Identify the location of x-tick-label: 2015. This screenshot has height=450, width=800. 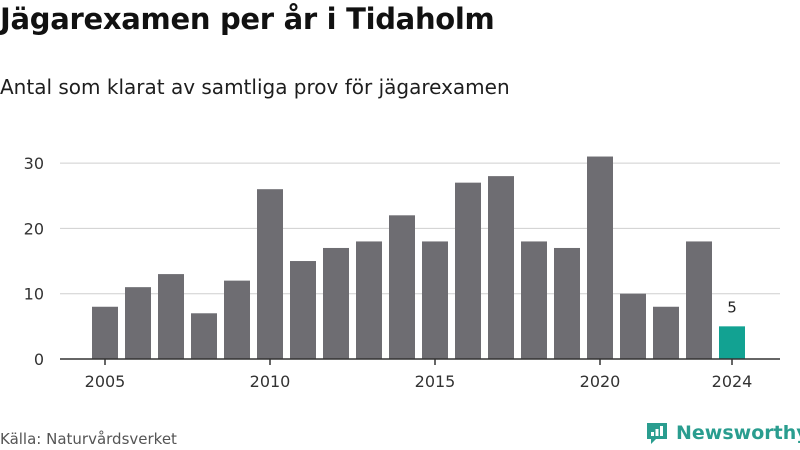
(435, 381).